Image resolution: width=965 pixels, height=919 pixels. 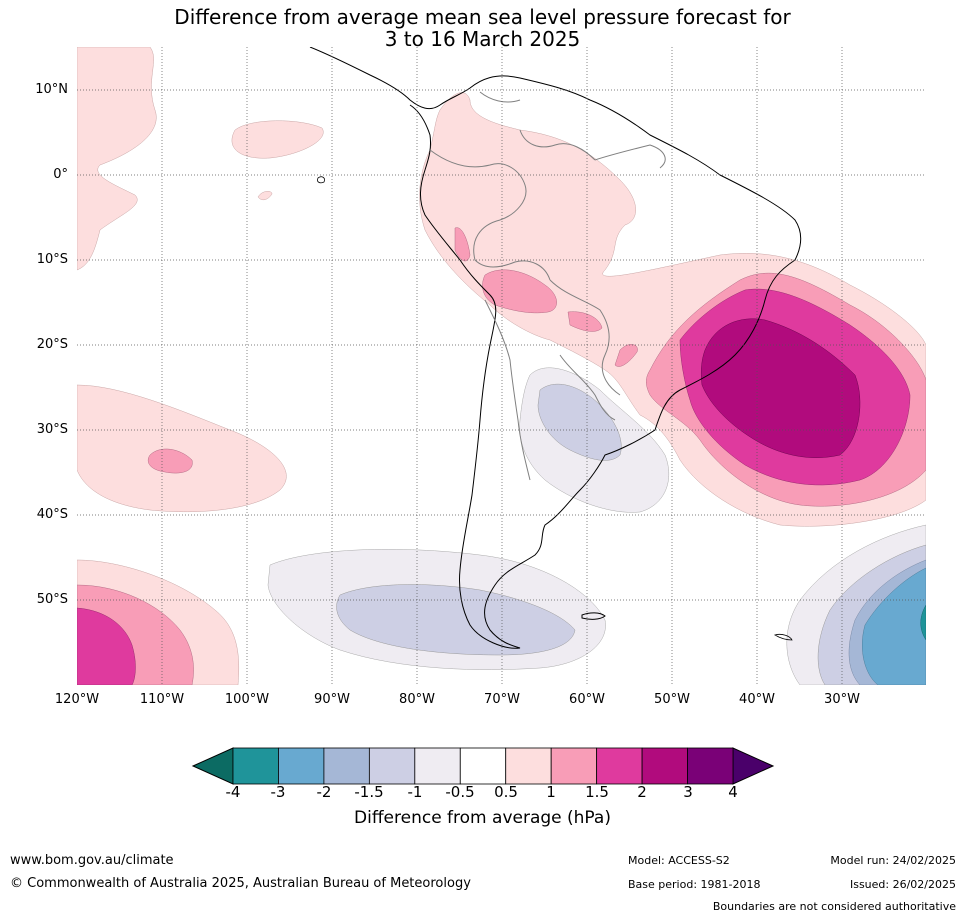 I want to click on anomaly-region-pacific-small, so click(x=265, y=196).